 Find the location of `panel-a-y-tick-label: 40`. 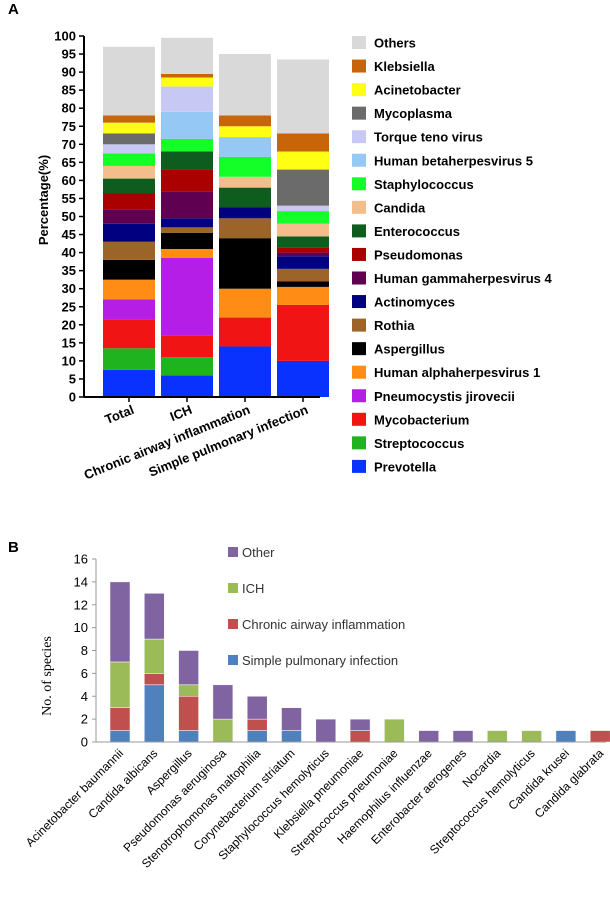

panel-a-y-tick-label: 40 is located at coordinates (69, 252).